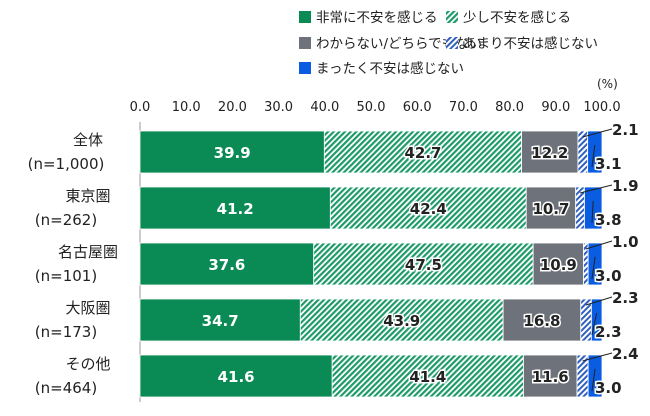 This screenshot has height=416, width=650. I want to click on category-n-label: (n=1,000), so click(66, 164).